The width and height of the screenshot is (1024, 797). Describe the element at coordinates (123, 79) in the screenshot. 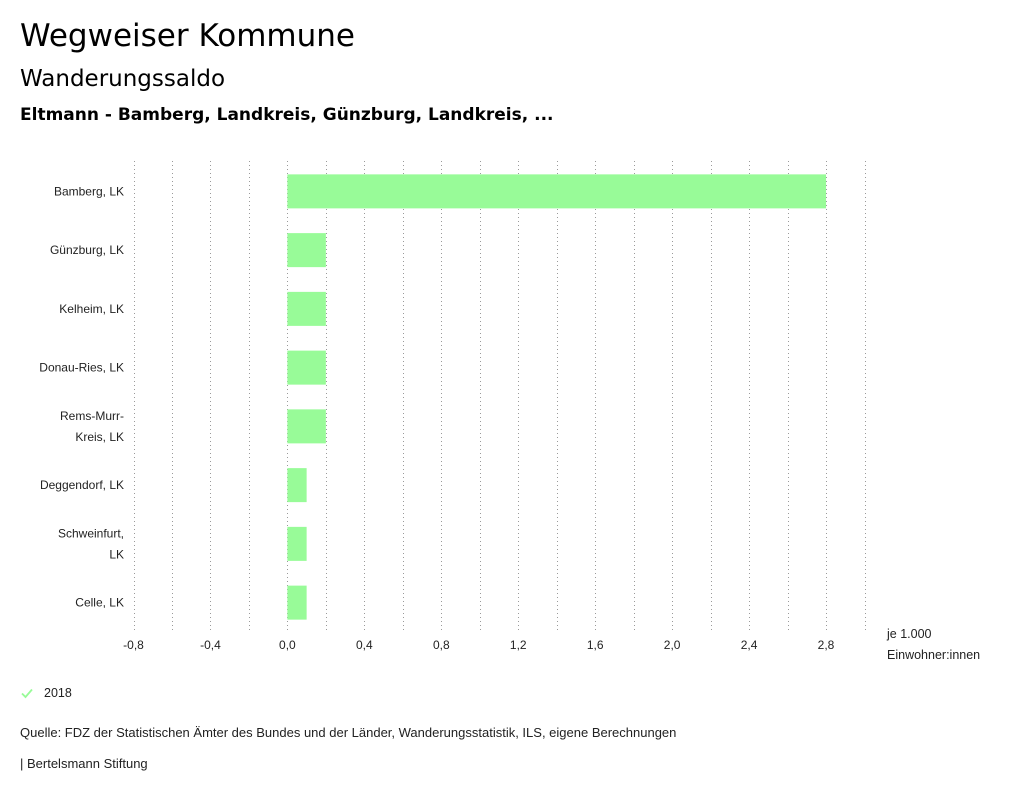

I see `chart-subtitle: Wanderungssaldo` at that location.